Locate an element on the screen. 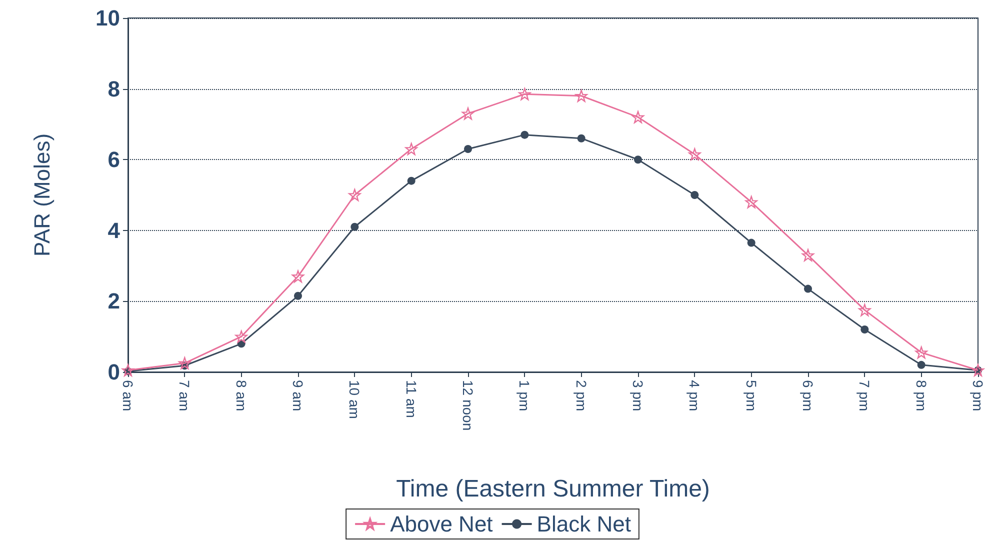 This screenshot has width=985, height=543. x-tick-label: 3 pm is located at coordinates (638, 396).